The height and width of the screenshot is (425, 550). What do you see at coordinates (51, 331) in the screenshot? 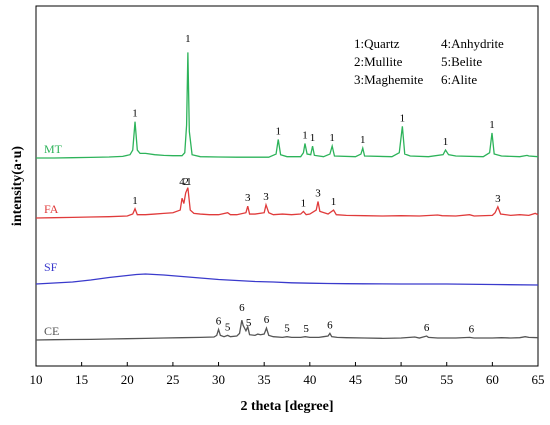
I see `series-name-ce: CE` at bounding box center [51, 331].